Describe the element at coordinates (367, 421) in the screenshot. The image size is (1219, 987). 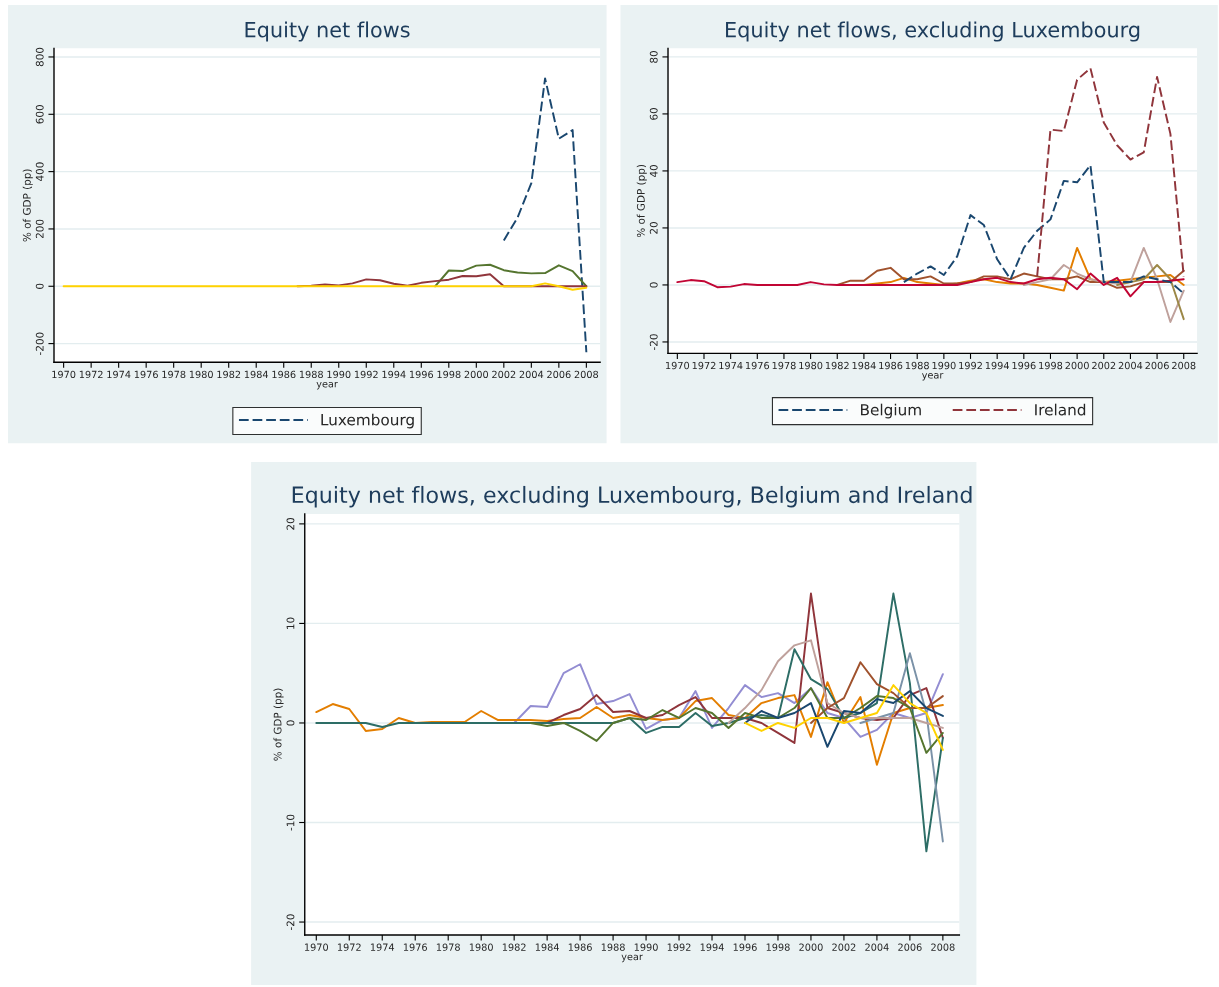
I see `legend-label: Luxembourg` at that location.